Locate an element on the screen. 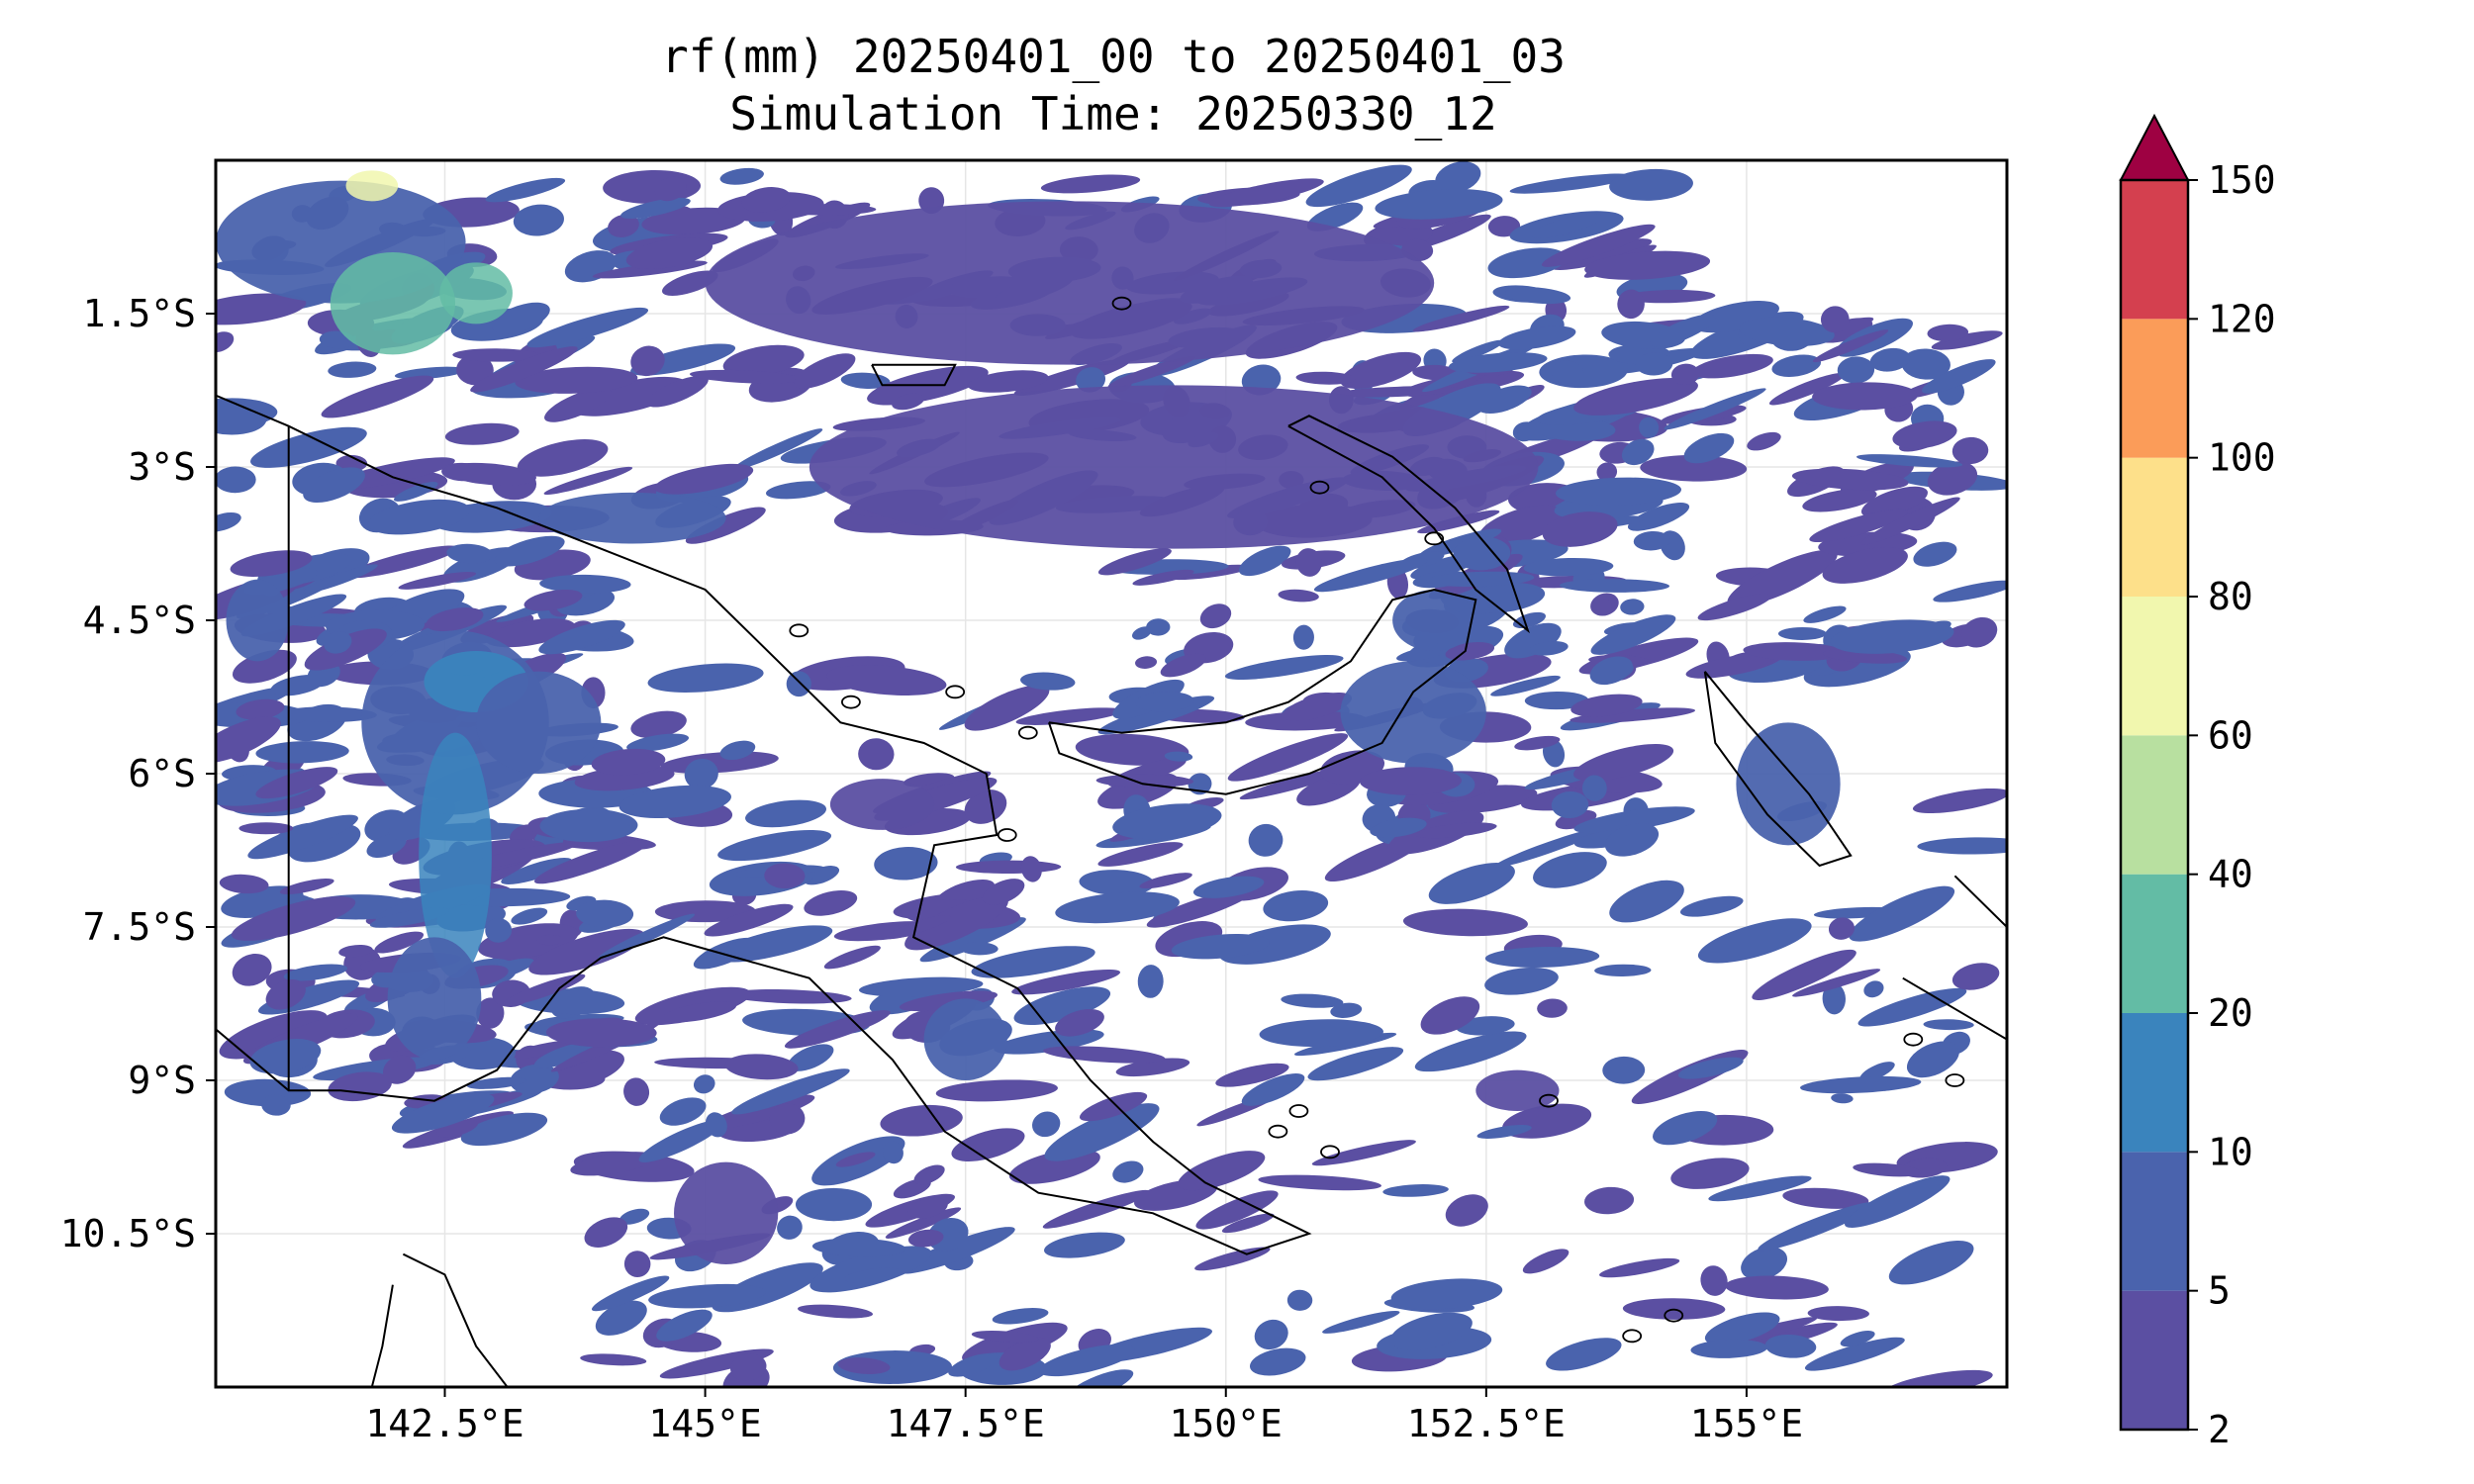 This screenshot has width=2474, height=1484. lat-tick-label: 1.5°S is located at coordinates (139, 313).